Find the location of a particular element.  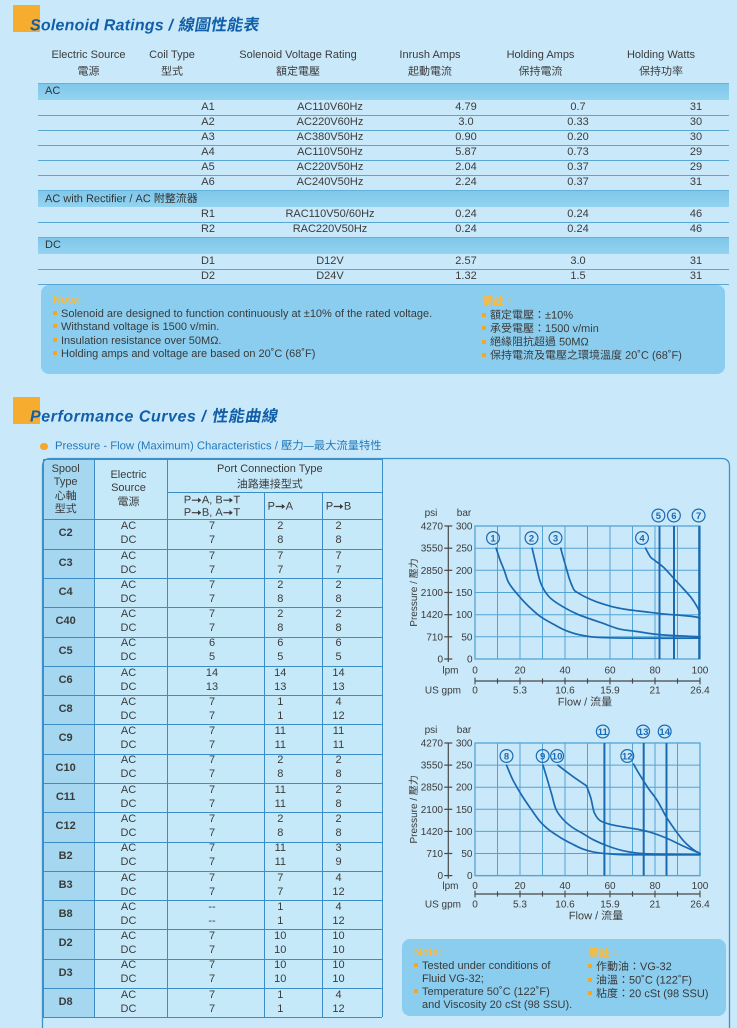

svg-text: 10 is located at coordinates (557, 756).